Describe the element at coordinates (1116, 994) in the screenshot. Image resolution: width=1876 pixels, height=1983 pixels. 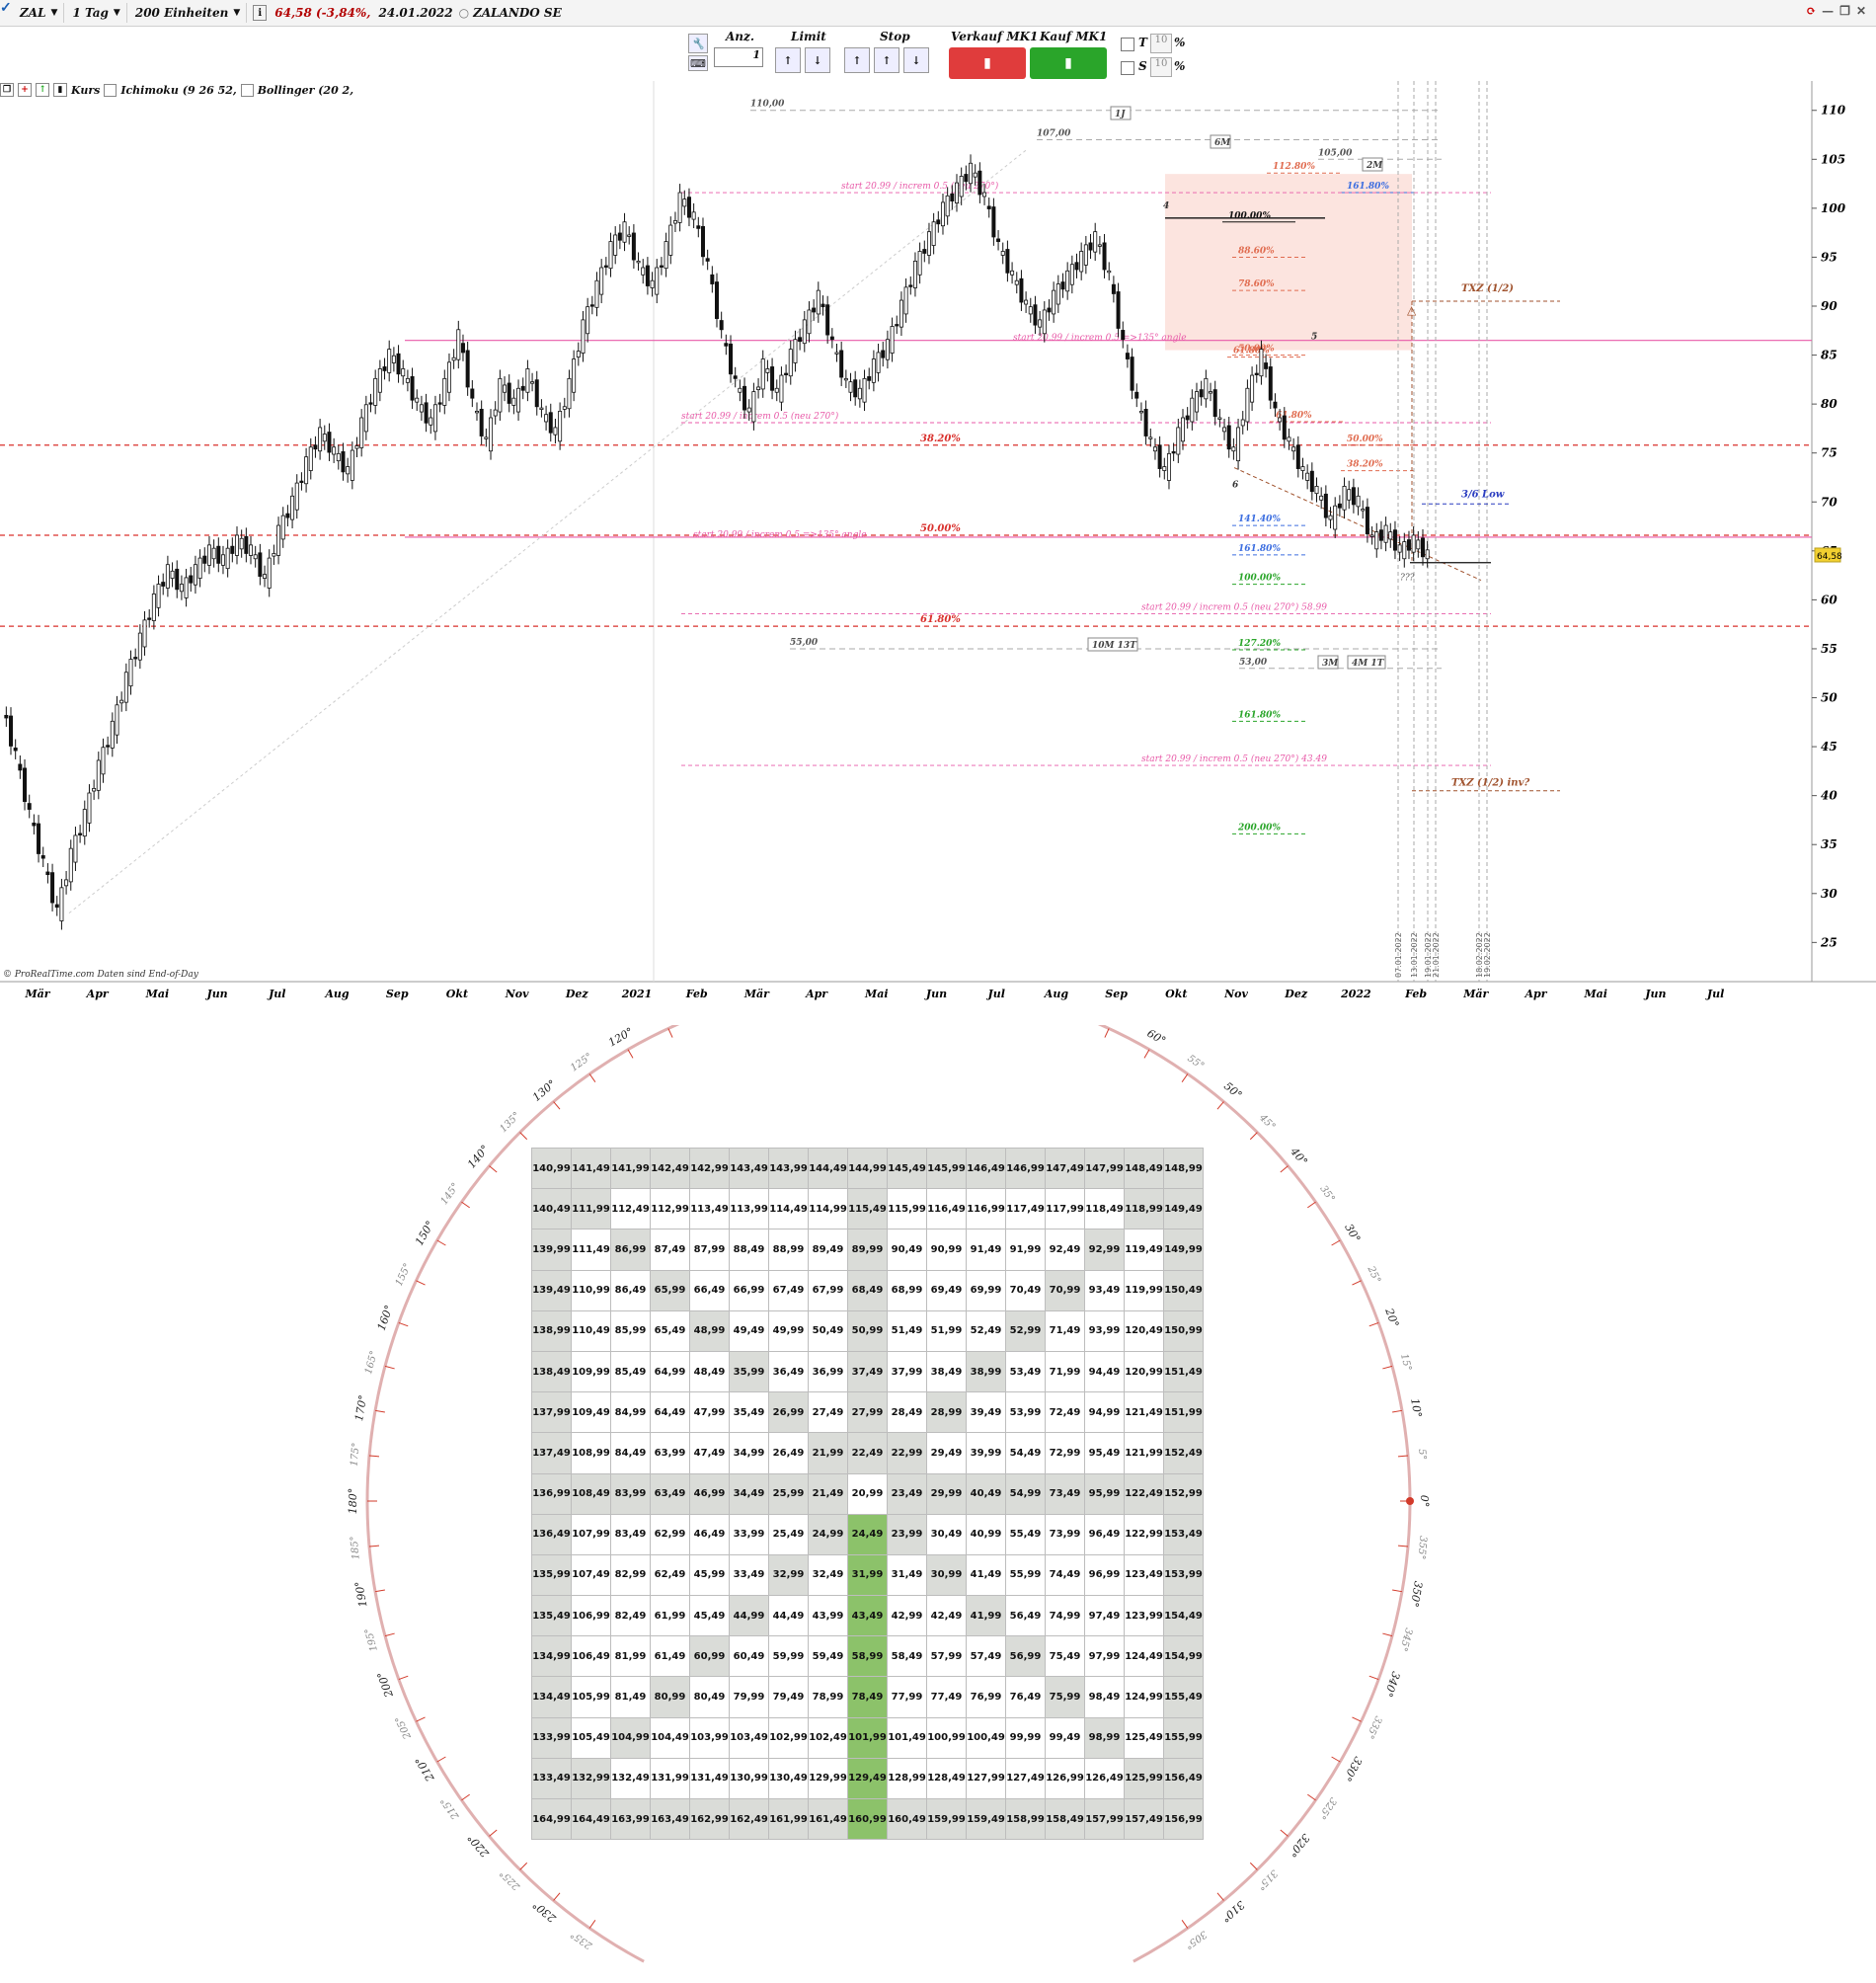
I see `x-tick-label: Sep` at that location.